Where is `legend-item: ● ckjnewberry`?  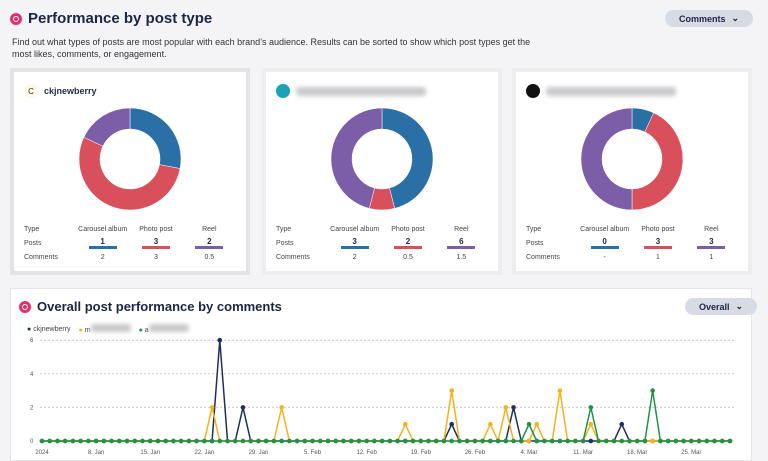 legend-item: ● ckjnewberry is located at coordinates (49, 329).